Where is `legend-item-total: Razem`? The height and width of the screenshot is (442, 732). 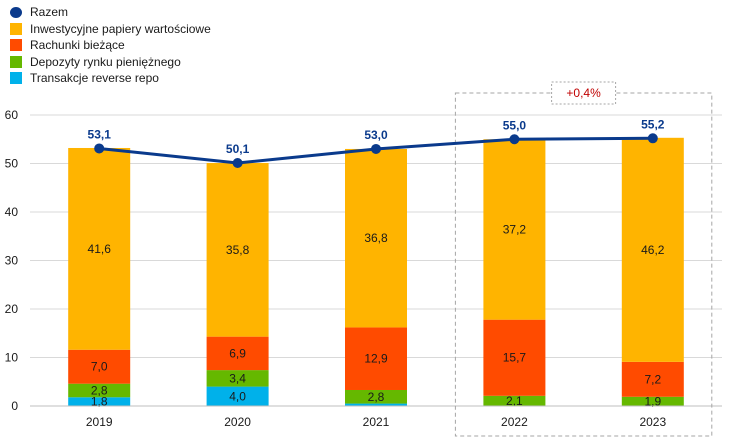
legend-item-total: Razem is located at coordinates (110, 12).